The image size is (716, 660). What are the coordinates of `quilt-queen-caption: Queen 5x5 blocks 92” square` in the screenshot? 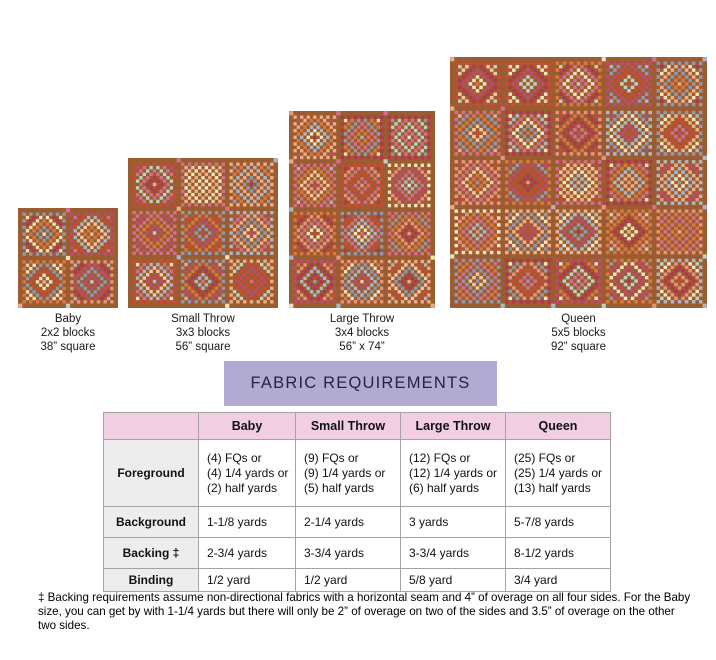 It's located at (578, 333).